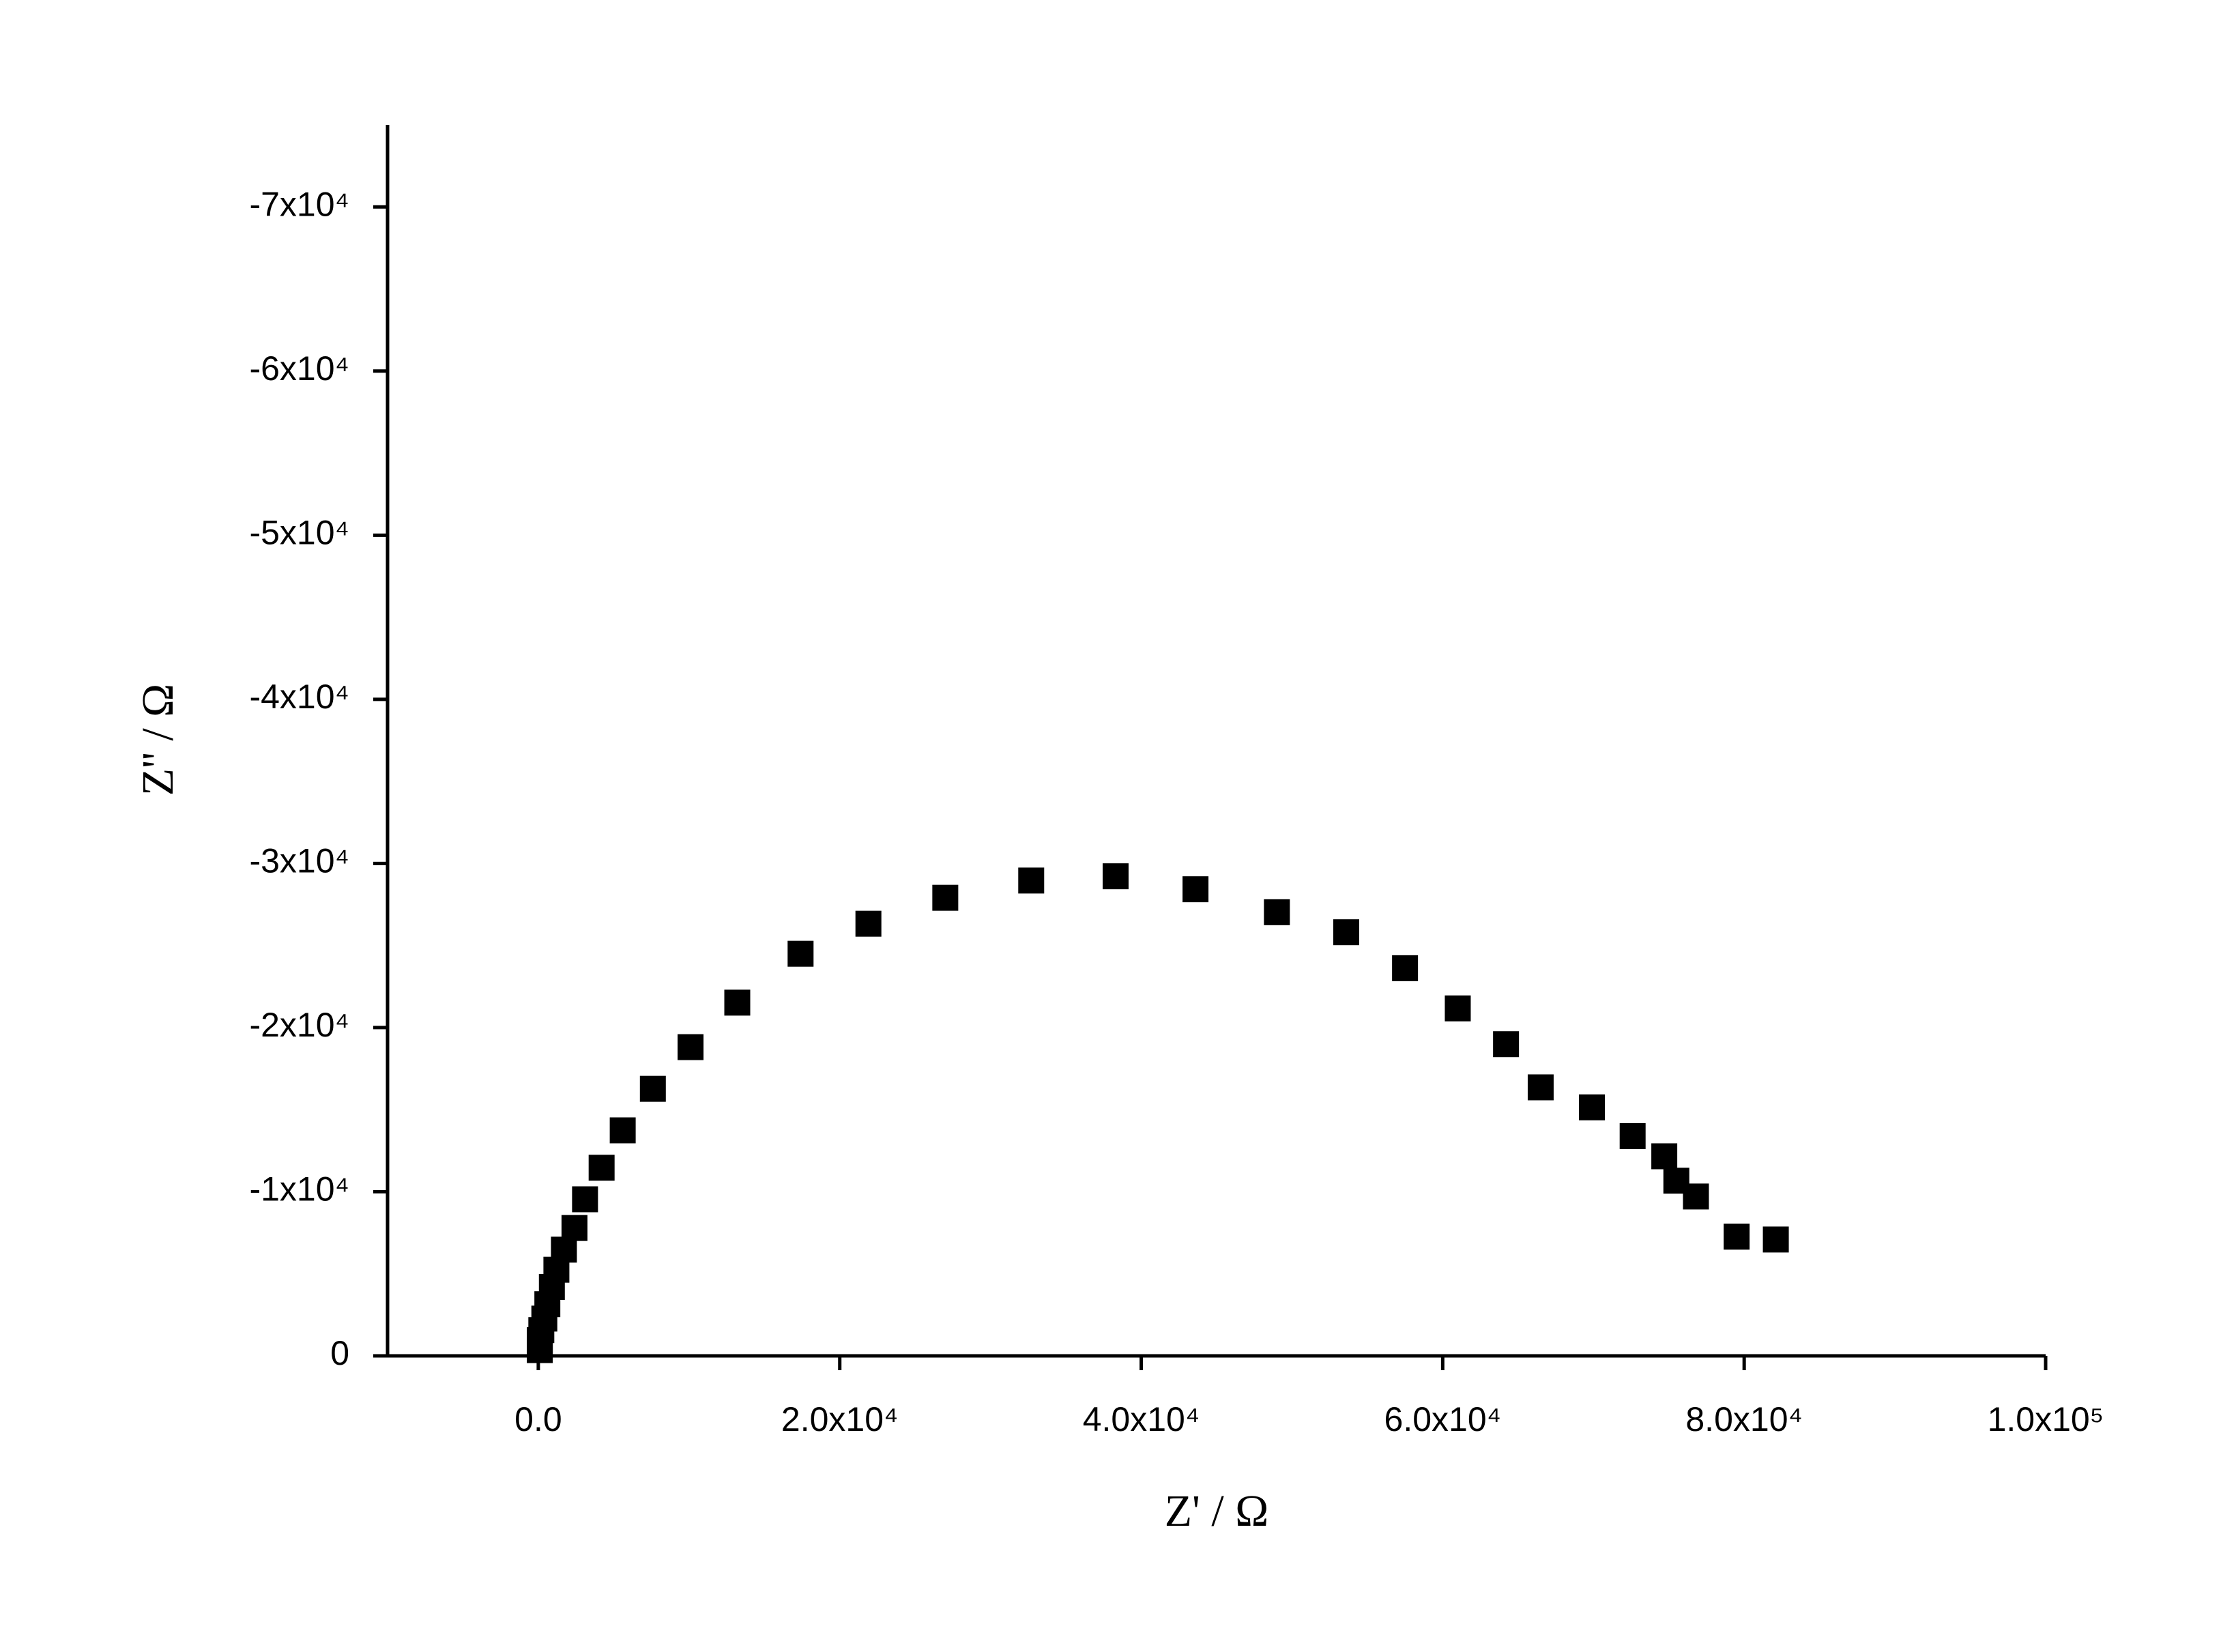  What do you see at coordinates (299, 861) in the screenshot?
I see `y-tick-label: -3x10⁴` at bounding box center [299, 861].